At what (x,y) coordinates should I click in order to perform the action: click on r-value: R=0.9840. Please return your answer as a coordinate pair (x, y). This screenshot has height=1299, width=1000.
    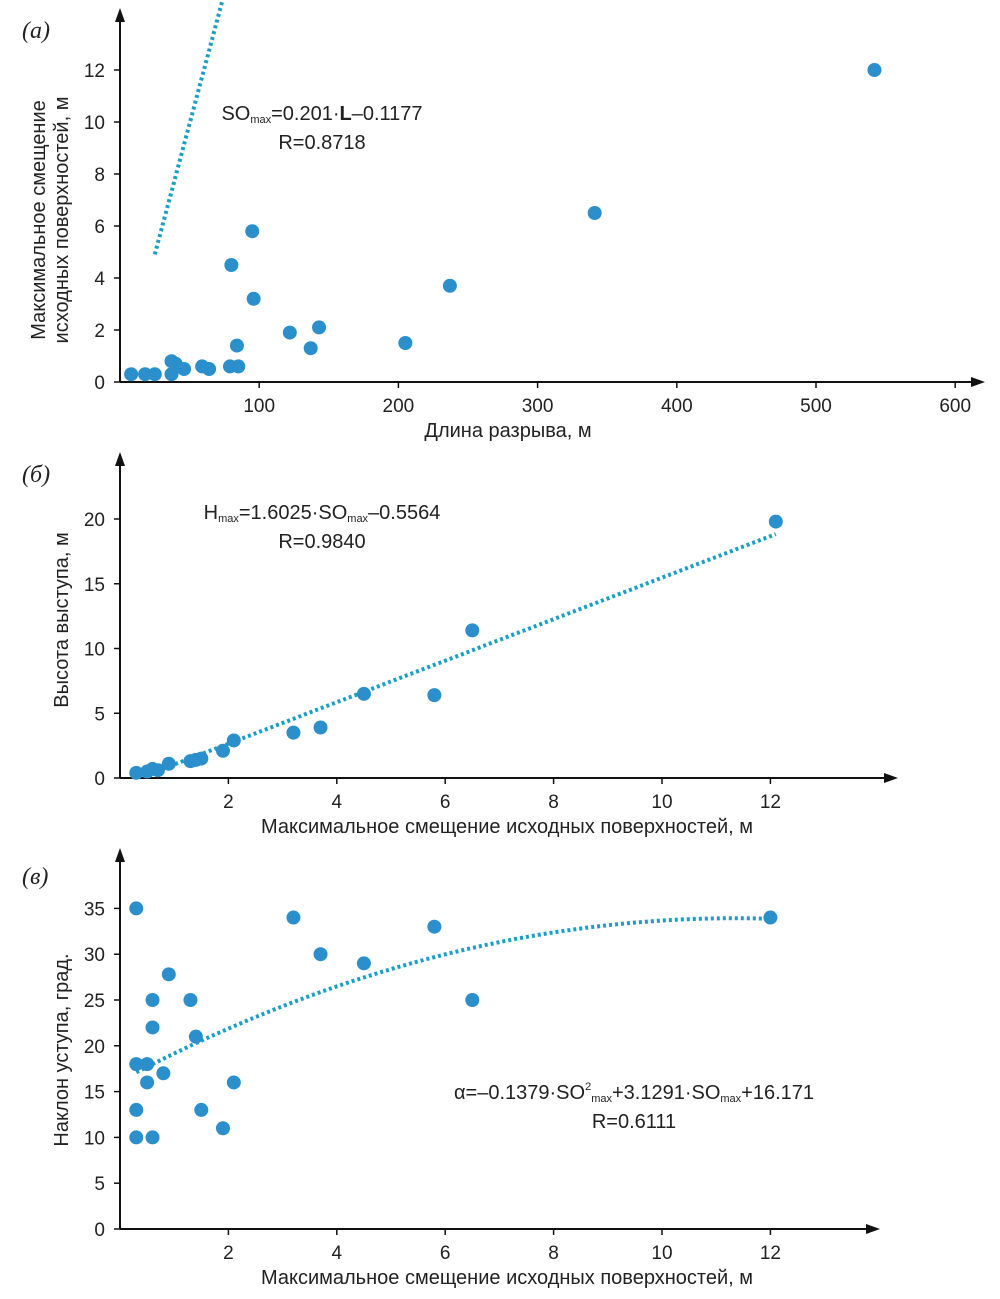
    Looking at the image, I should click on (321, 542).